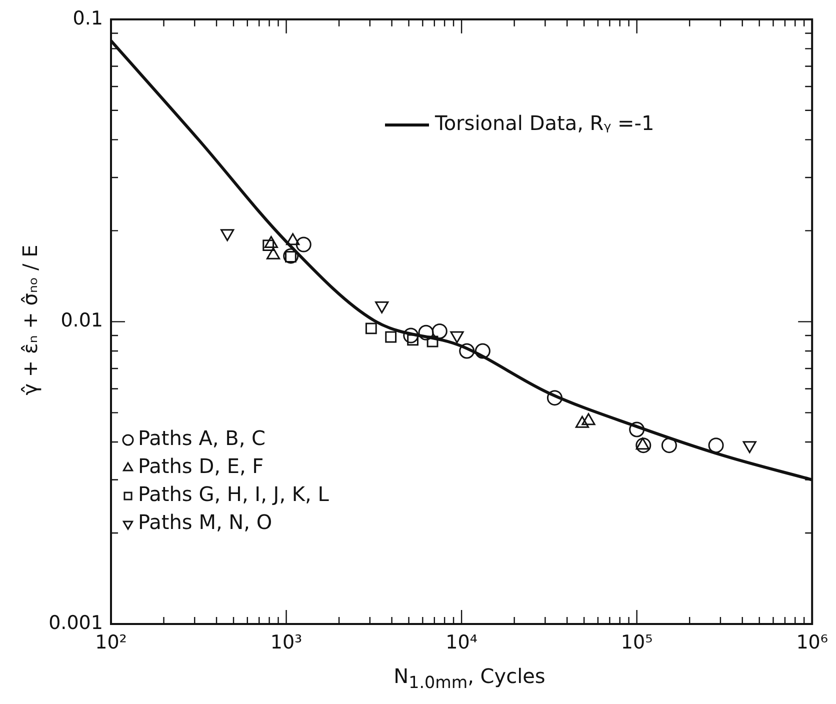 The height and width of the screenshot is (704, 836). Describe the element at coordinates (30, 320) in the screenshot. I see `y-axis-title: γ̂ + ε̂ₙ + σ̂ₙₒ / E` at that location.